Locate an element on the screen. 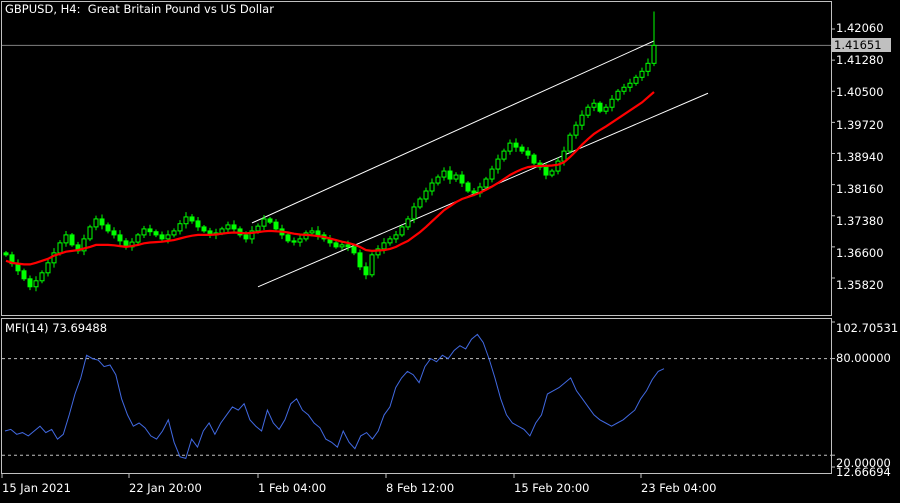 The width and height of the screenshot is (900, 503). timeframe-label: H4 is located at coordinates (68, 9).